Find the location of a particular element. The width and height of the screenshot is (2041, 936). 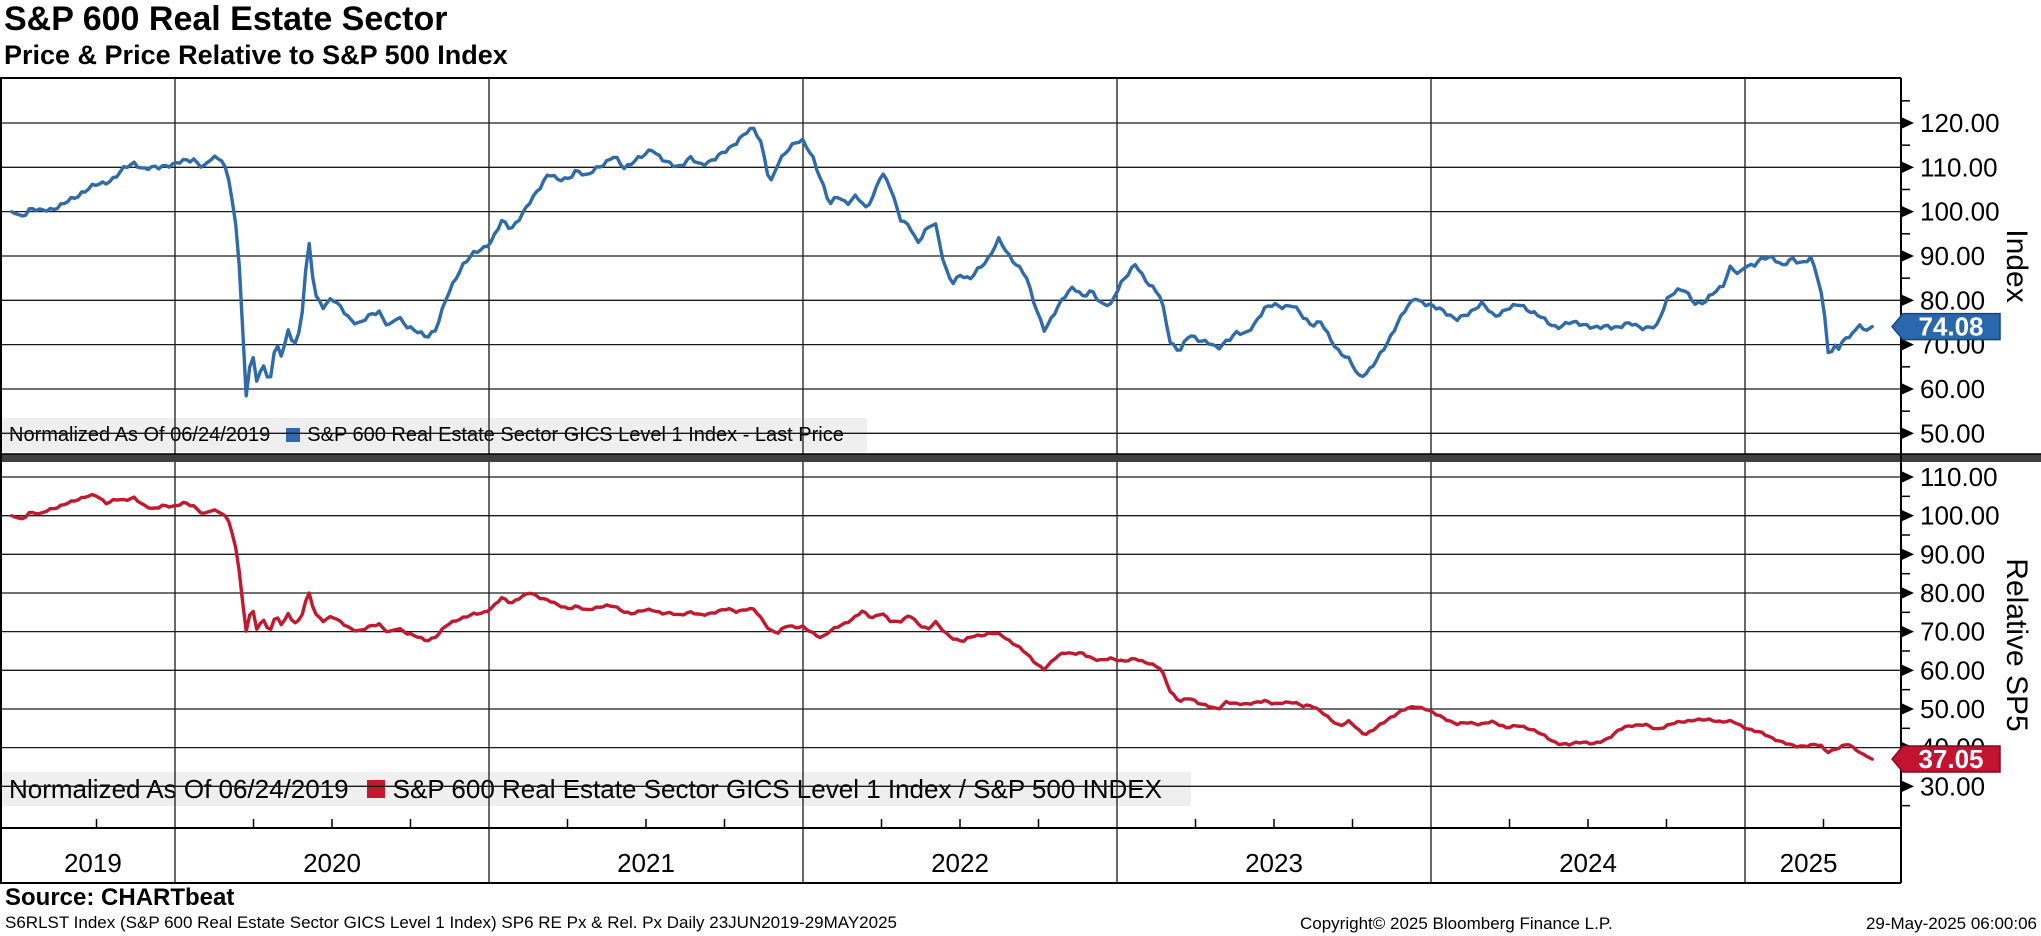

source-label: Source: CHARTbeat is located at coordinates (120, 897).